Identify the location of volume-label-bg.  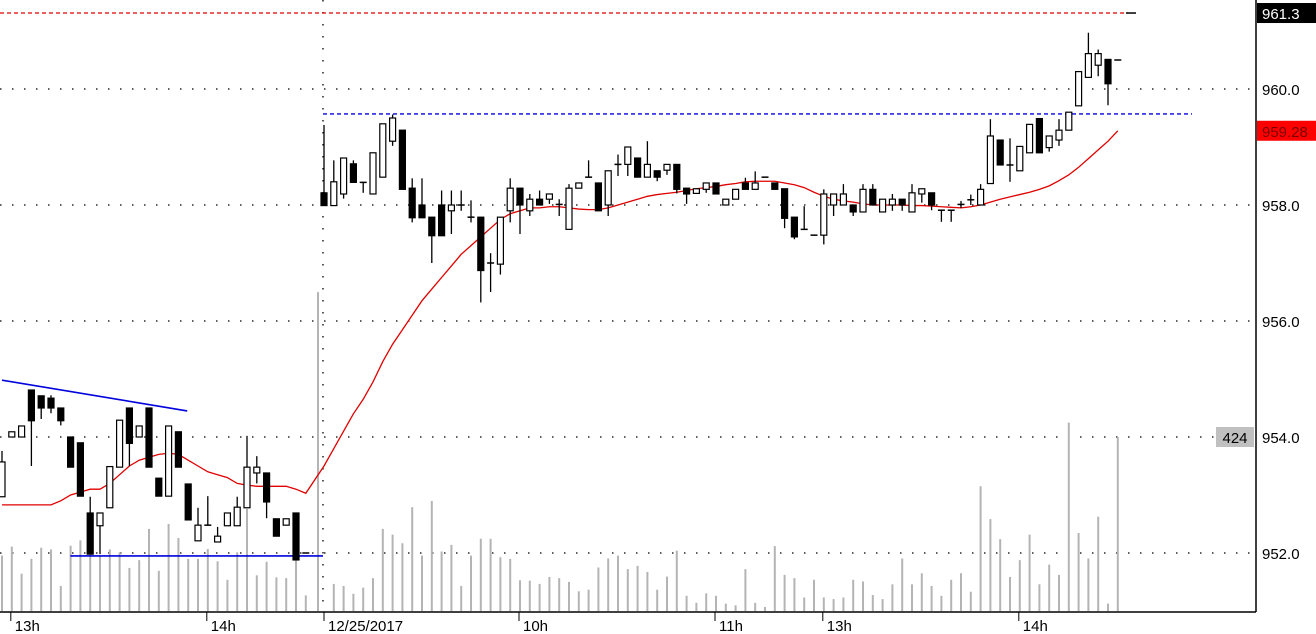
(1235, 437).